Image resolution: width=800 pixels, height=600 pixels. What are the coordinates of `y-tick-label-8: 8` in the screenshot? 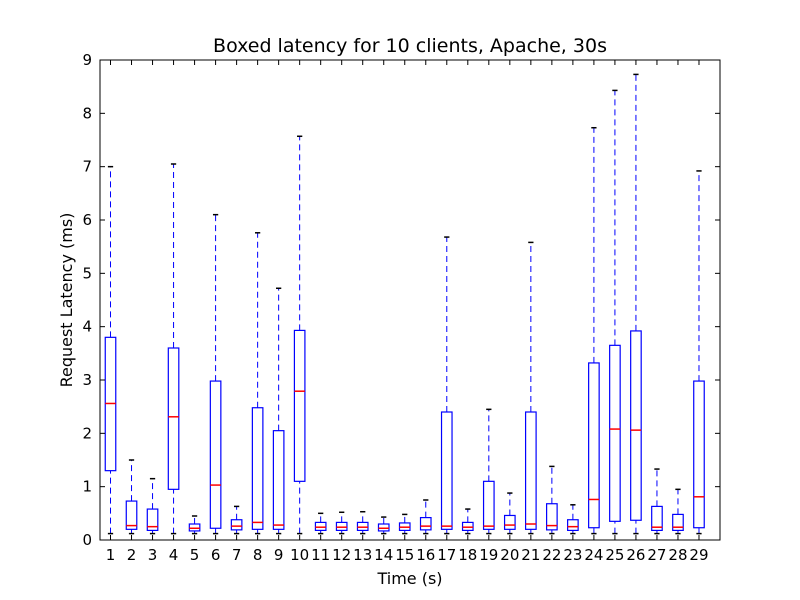 It's located at (87, 113).